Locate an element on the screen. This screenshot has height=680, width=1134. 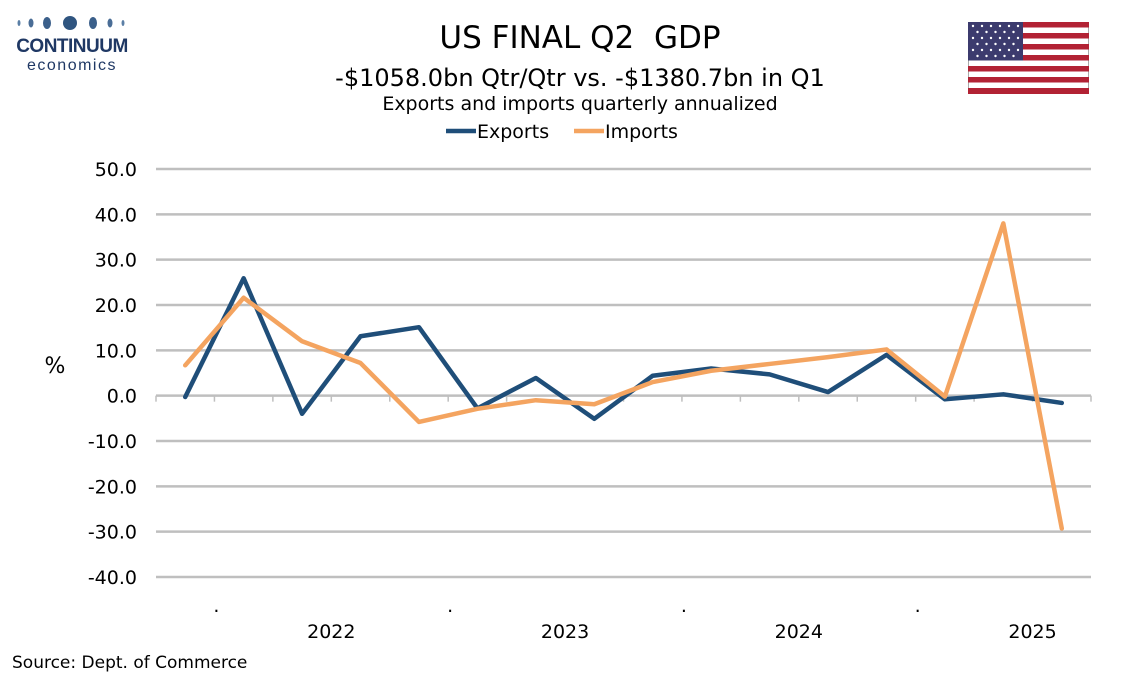
logo-dots-icon is located at coordinates (71, 23).